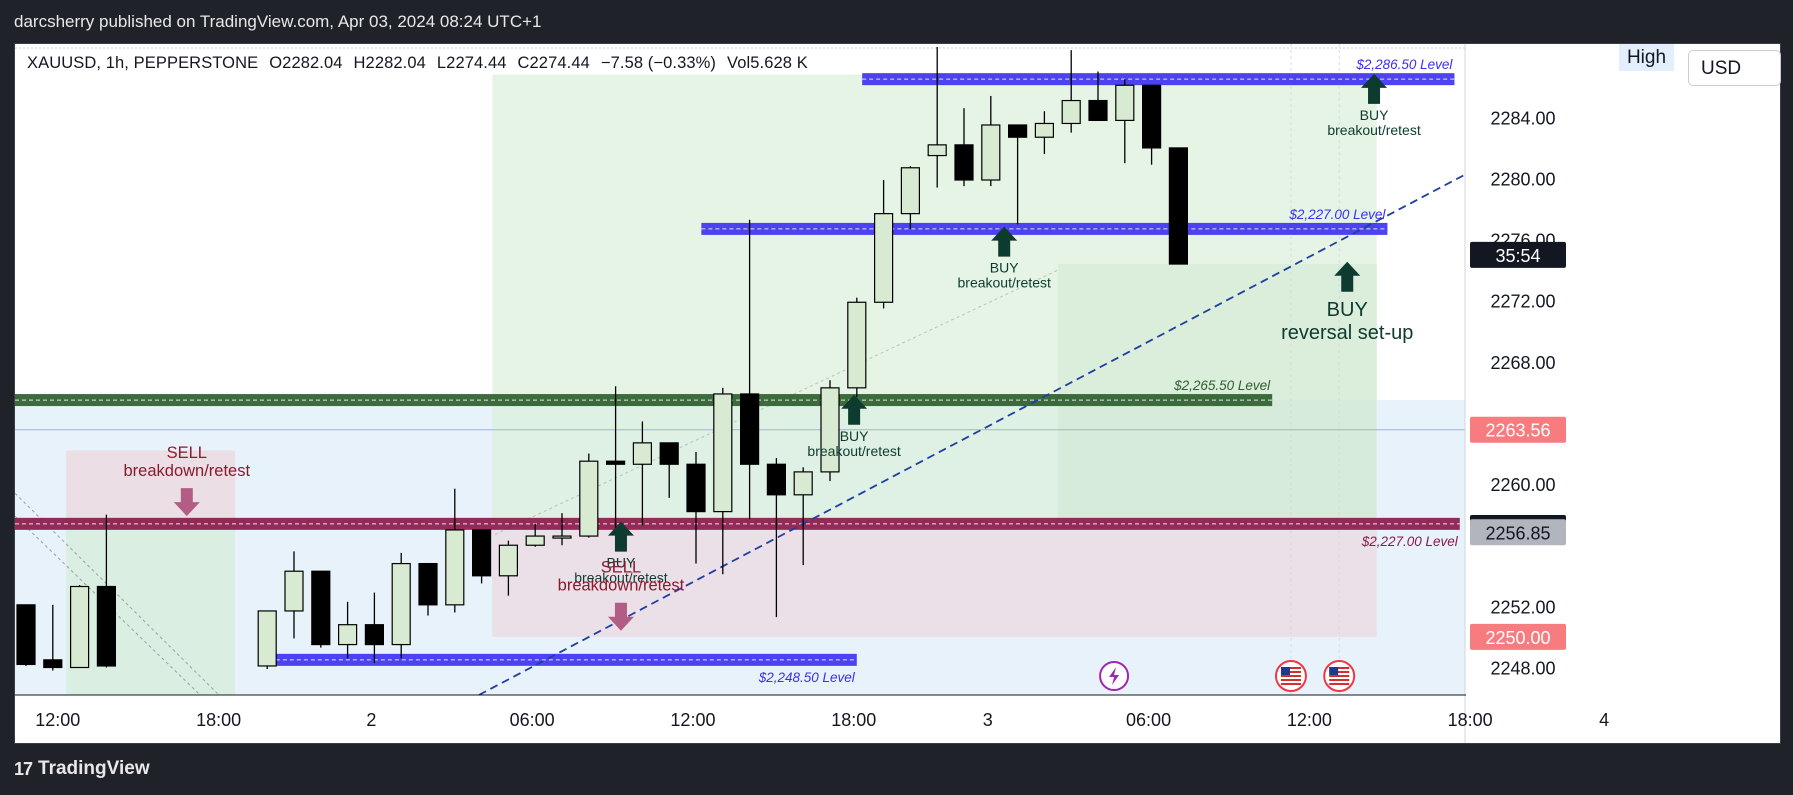 The height and width of the screenshot is (795, 1793). I want to click on sell-zone-upper, so click(151, 486).